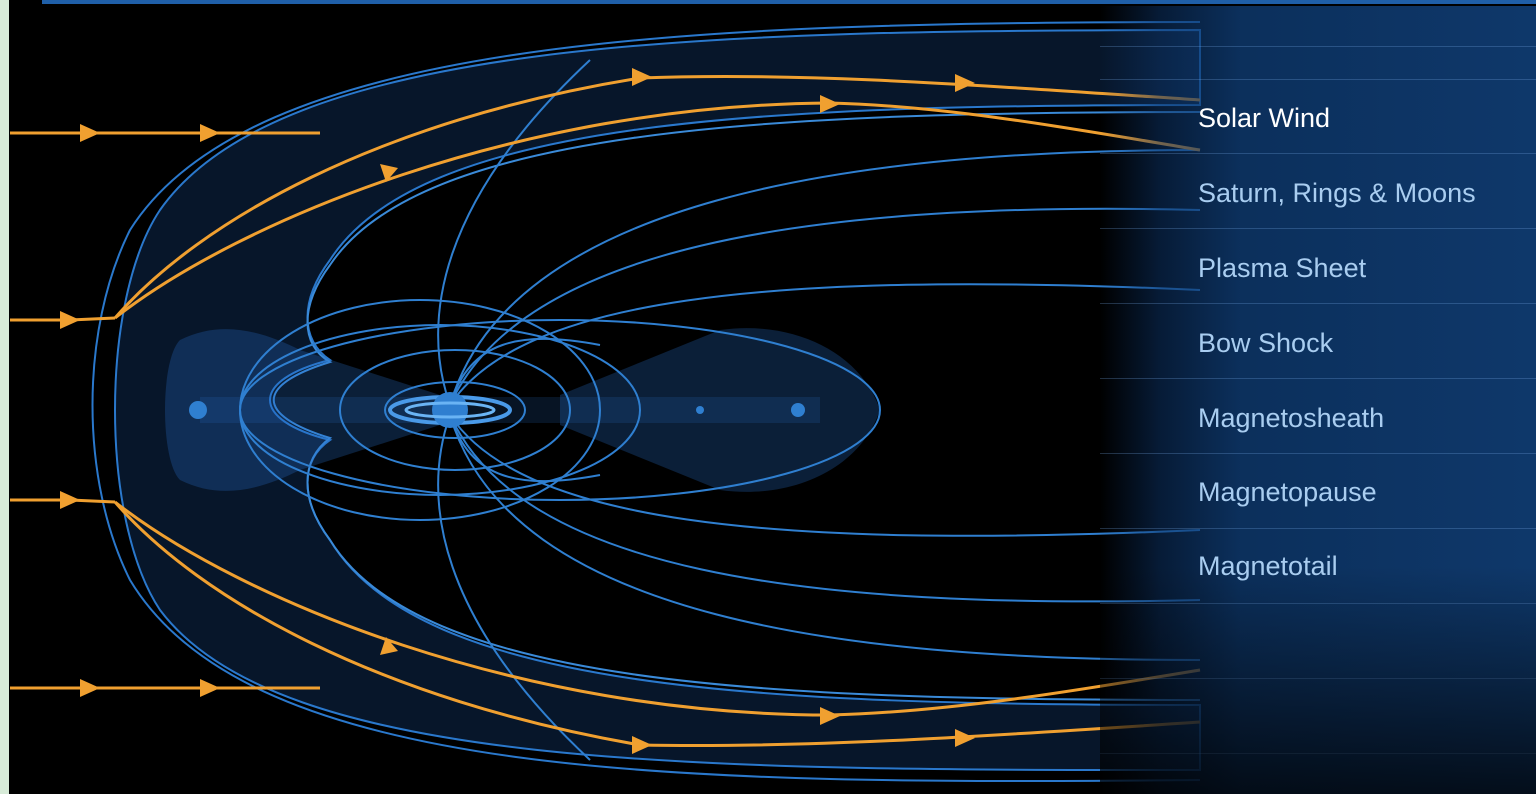 The image size is (1536, 794). I want to click on menu-item-magnetosheath: Magnetosheath, so click(1291, 418).